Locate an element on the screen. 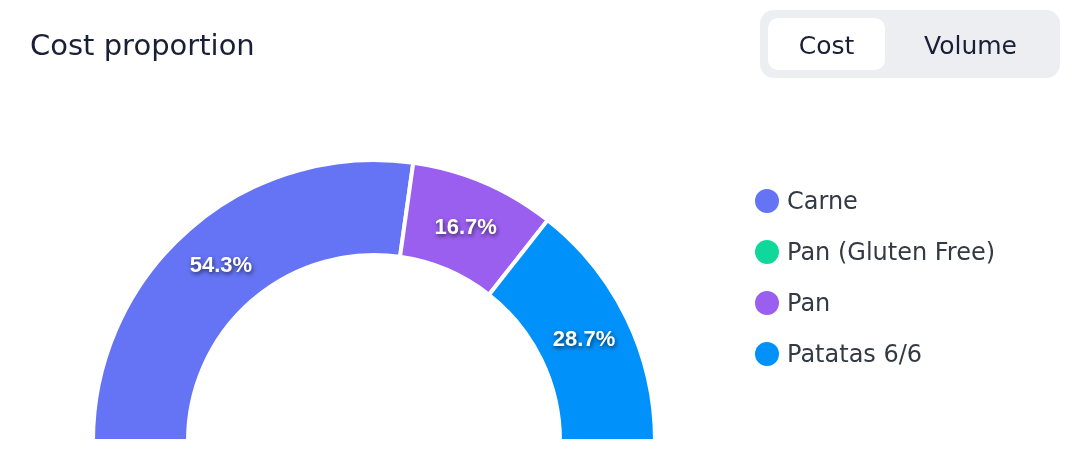 The image size is (1086, 459). legend-label: Pan (Gluten Free) is located at coordinates (891, 252).